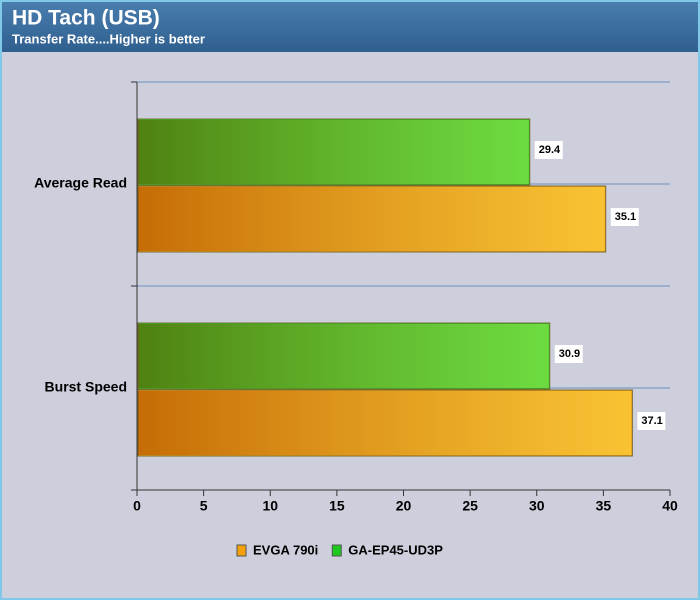 Image resolution: width=700 pixels, height=600 pixels. What do you see at coordinates (108, 38) in the screenshot?
I see `chart-subtitle: Transfer Rate....Higher is better` at bounding box center [108, 38].